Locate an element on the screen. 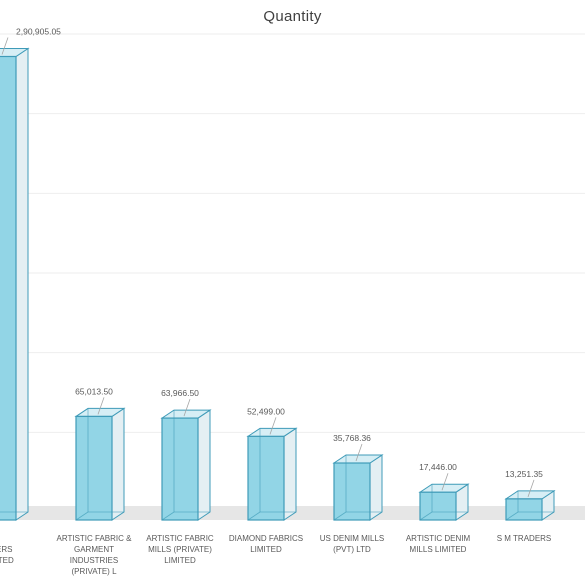 The width and height of the screenshot is (585, 585). category-label: ARTISTIC FABRIC MILLS (PRIVATE) LIMITED is located at coordinates (180, 549).